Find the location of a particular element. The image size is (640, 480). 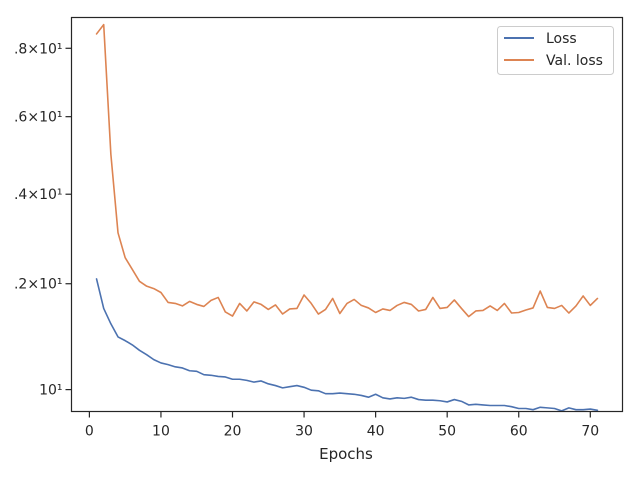

y-tick-label: .4×10¹ is located at coordinates (38, 195).